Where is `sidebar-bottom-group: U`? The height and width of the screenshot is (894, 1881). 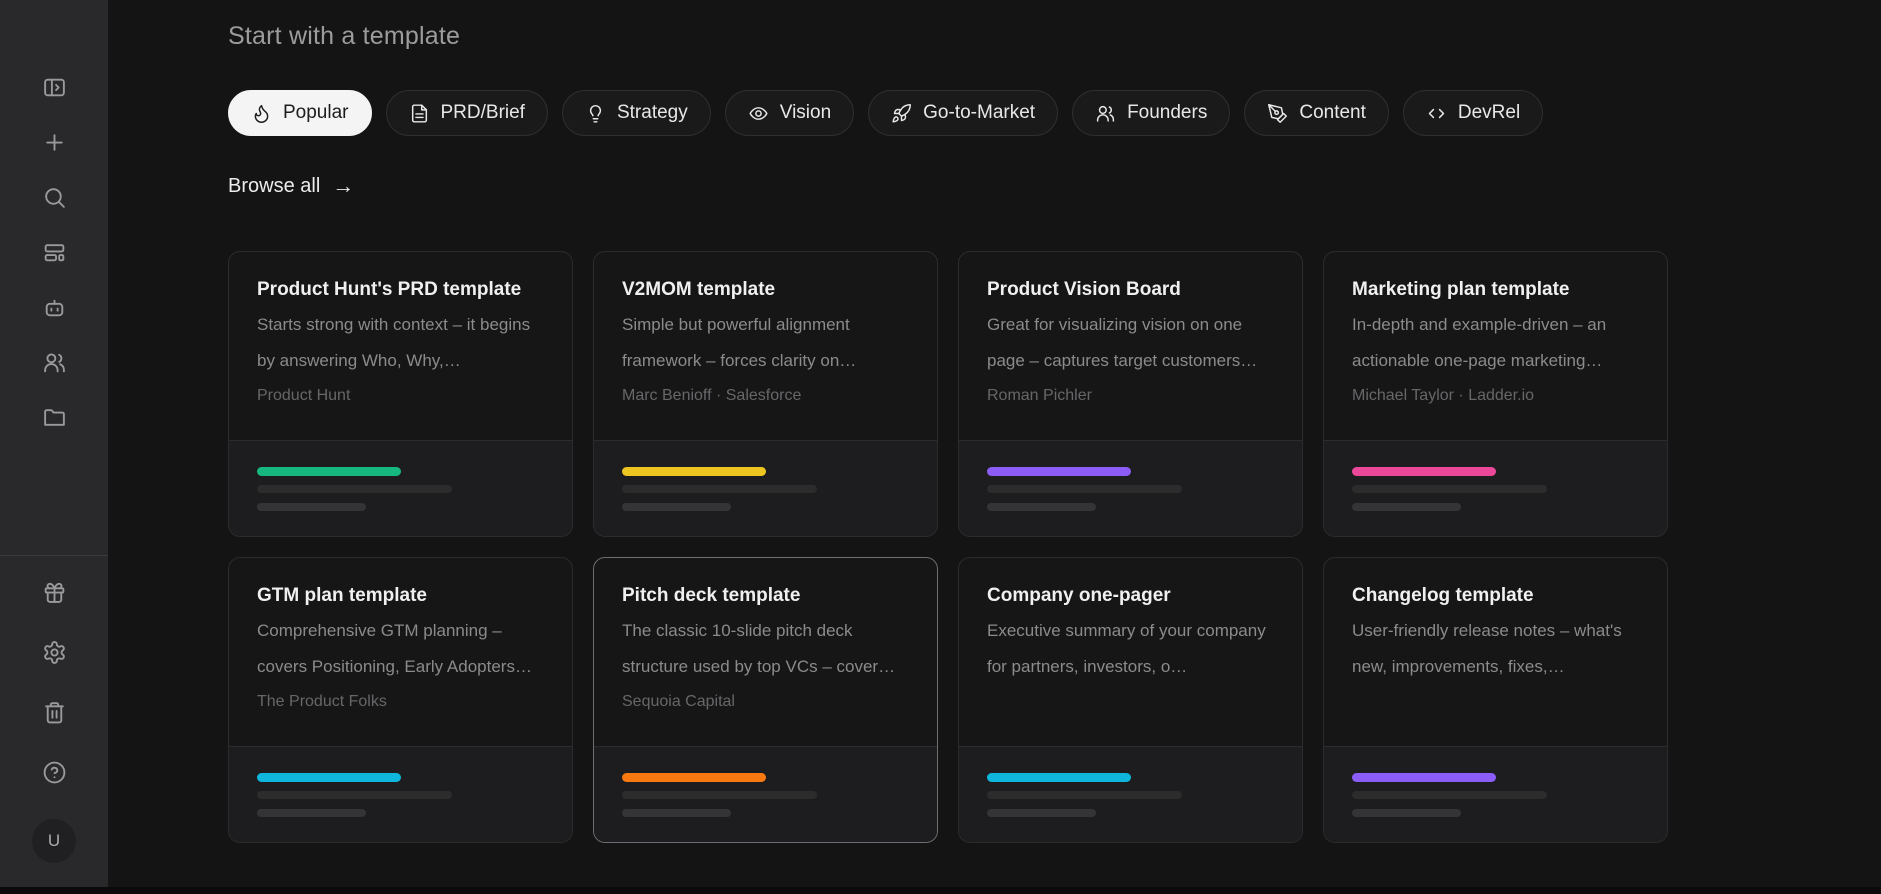
sidebar-bottom-group: U is located at coordinates (54, 721).